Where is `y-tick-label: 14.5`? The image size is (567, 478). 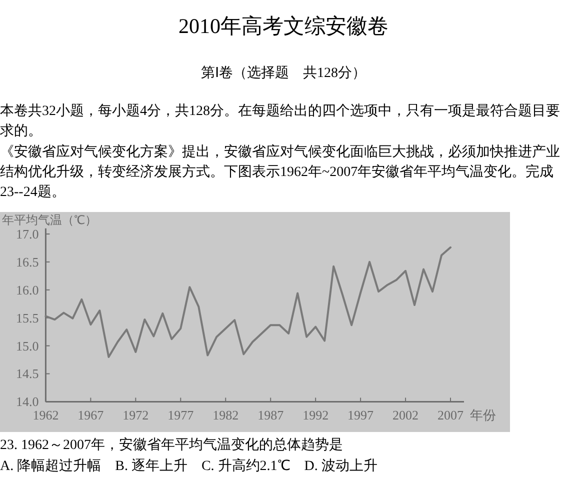 y-tick-label: 14.5 is located at coordinates (27, 374).